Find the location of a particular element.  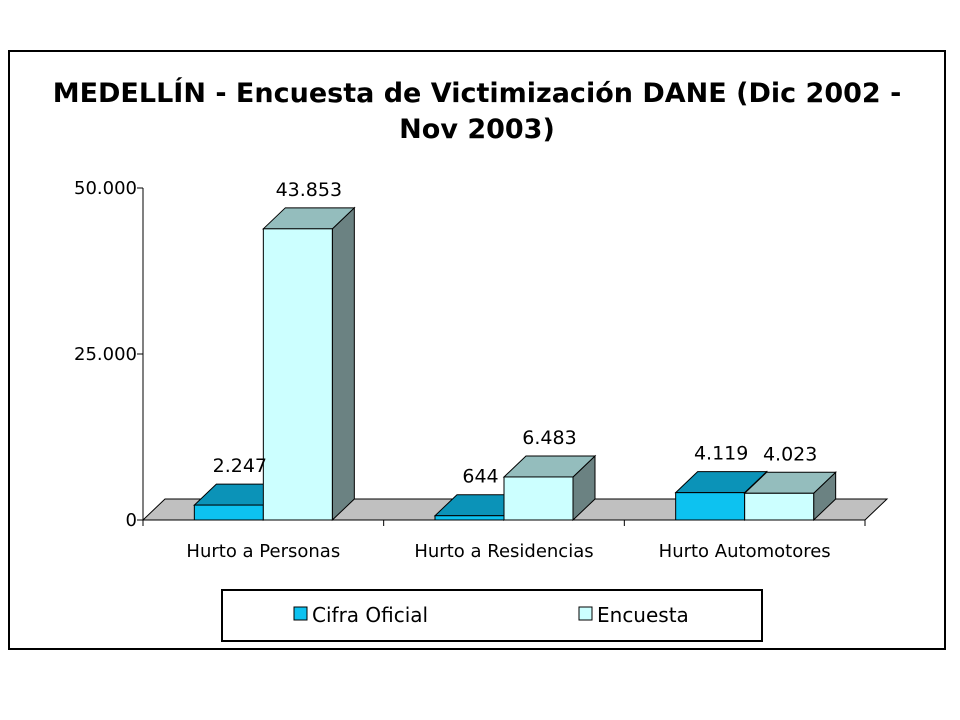

legend: Cifra Oficial Encuesta is located at coordinates (492, 615).